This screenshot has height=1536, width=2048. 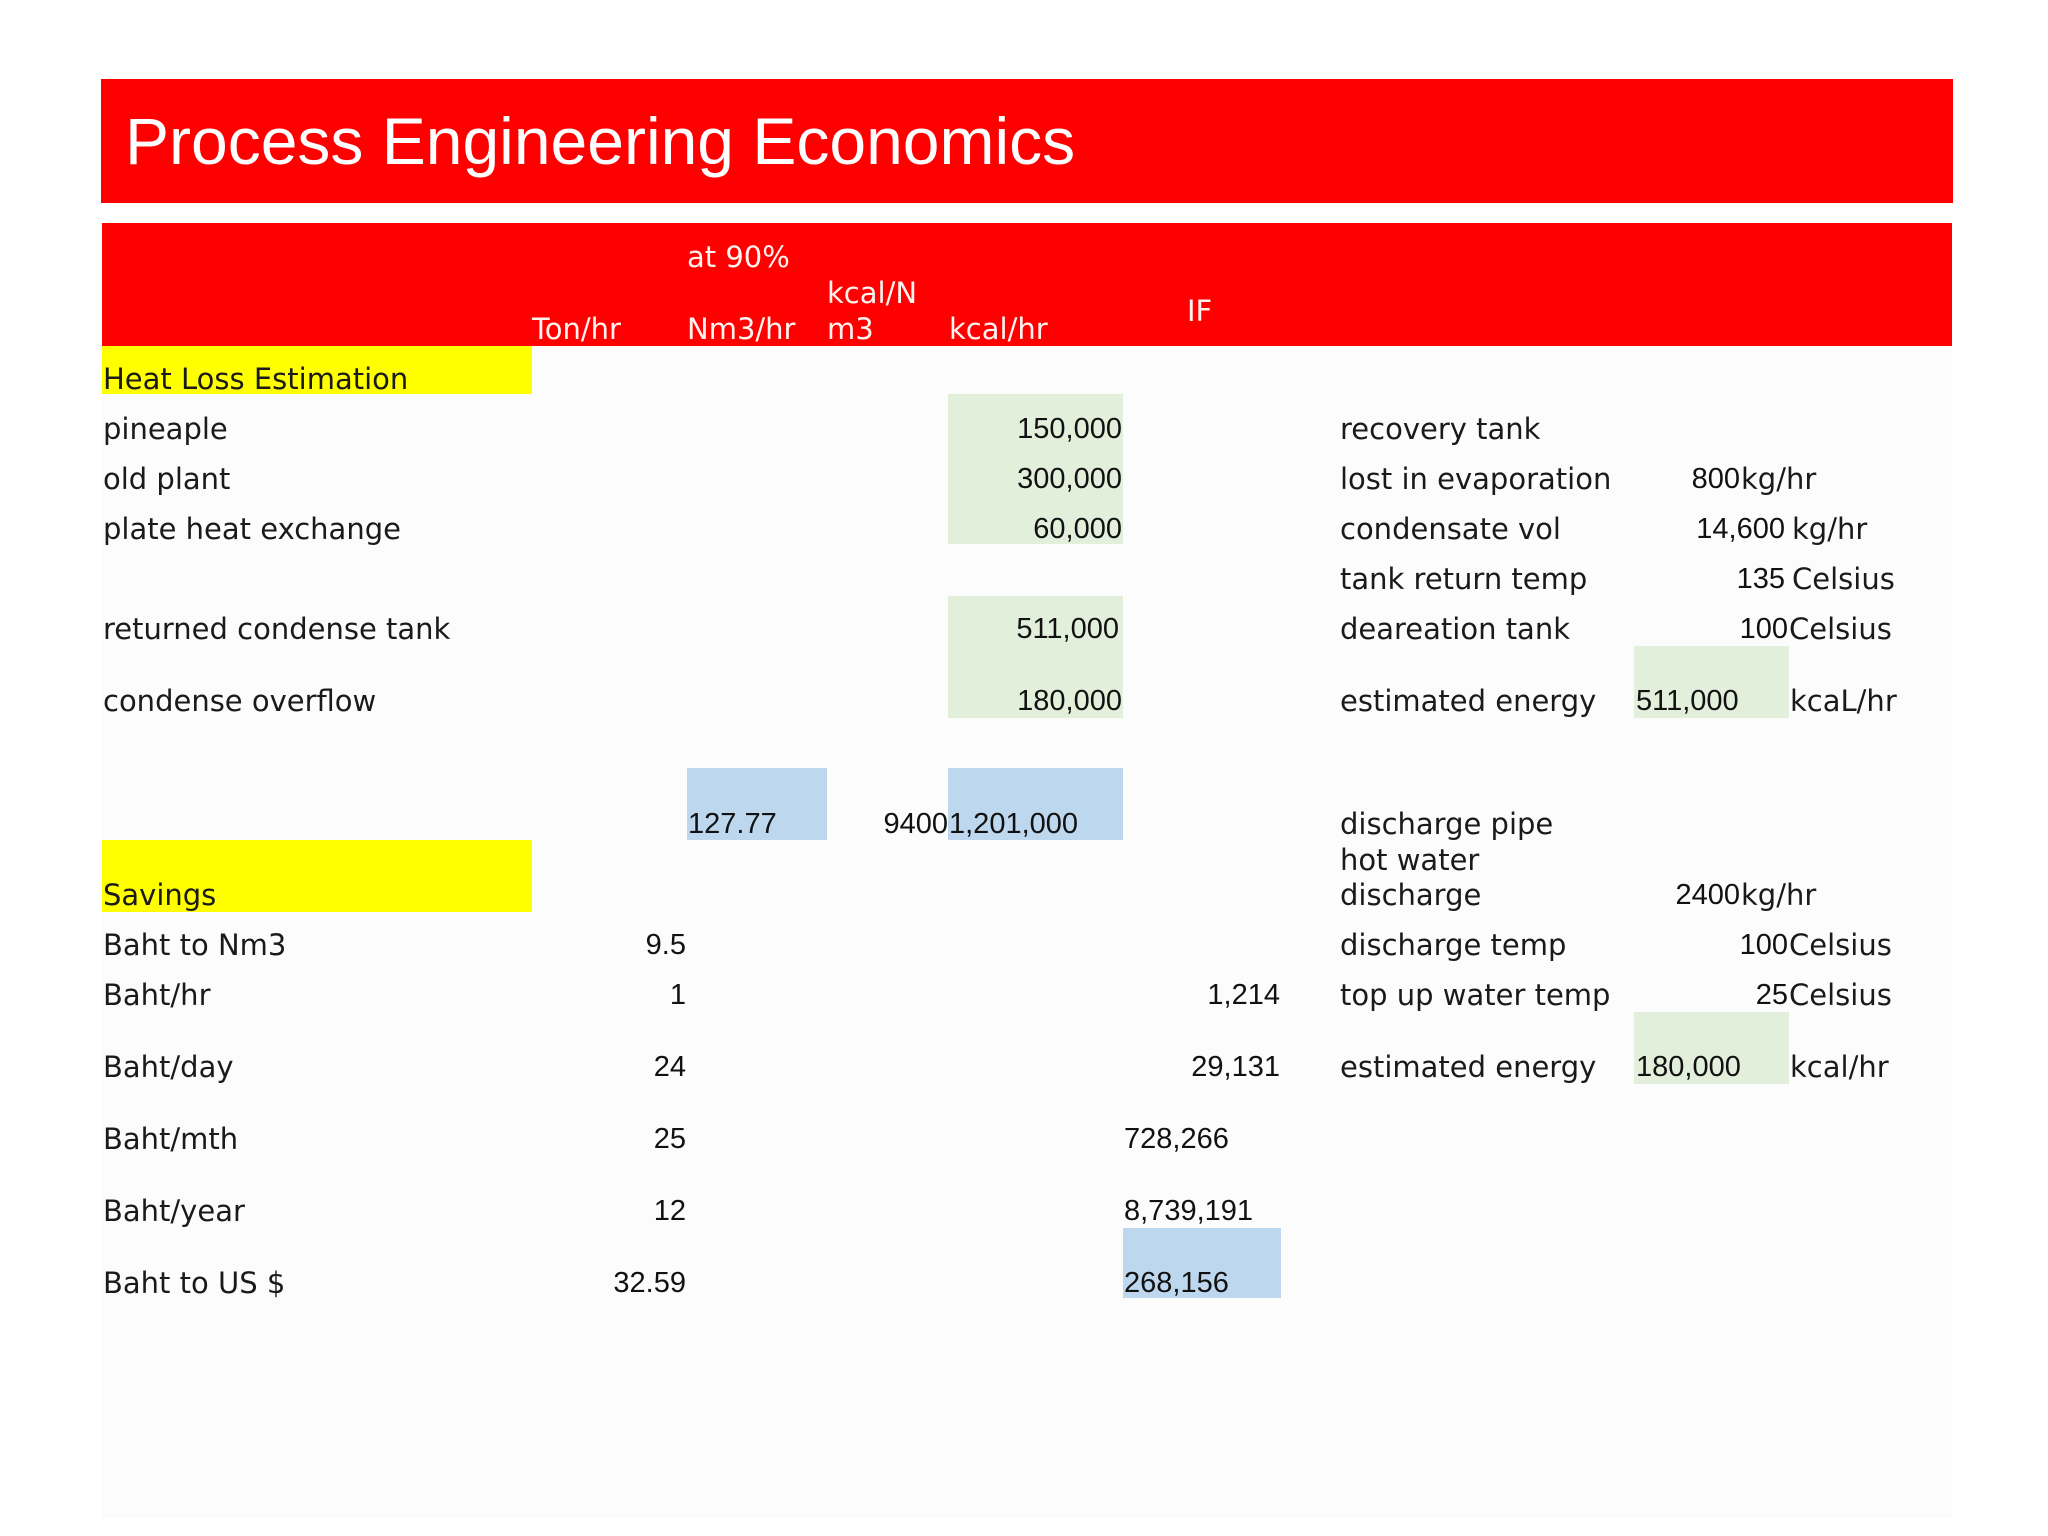 What do you see at coordinates (669, 1139) in the screenshot?
I see `savings-row-factor: 25` at bounding box center [669, 1139].